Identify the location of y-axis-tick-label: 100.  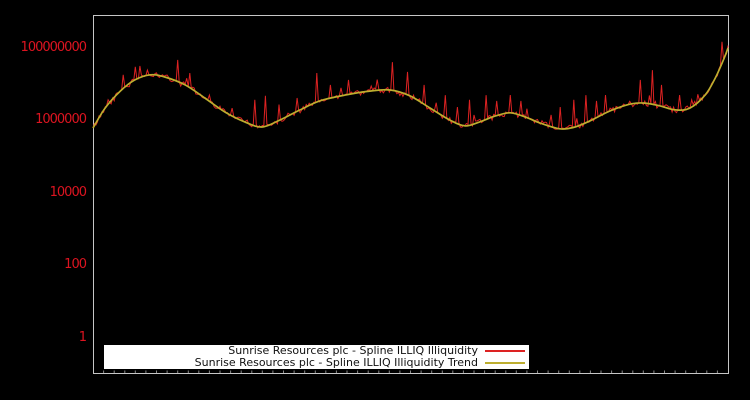
(75, 265).